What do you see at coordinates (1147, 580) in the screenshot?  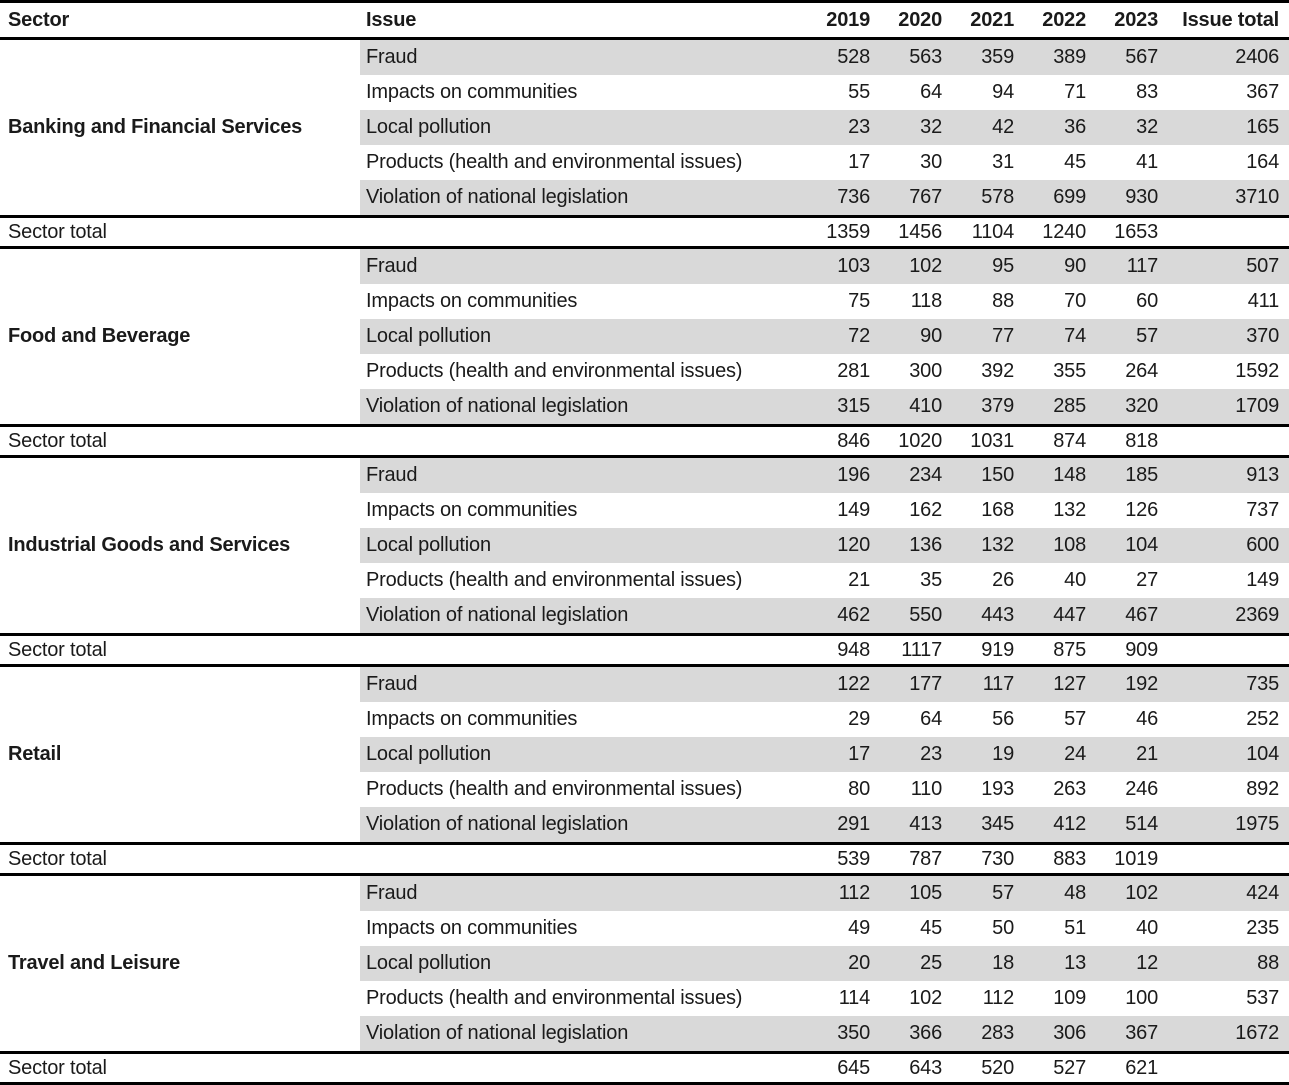 I see `year-value-cell: 27` at bounding box center [1147, 580].